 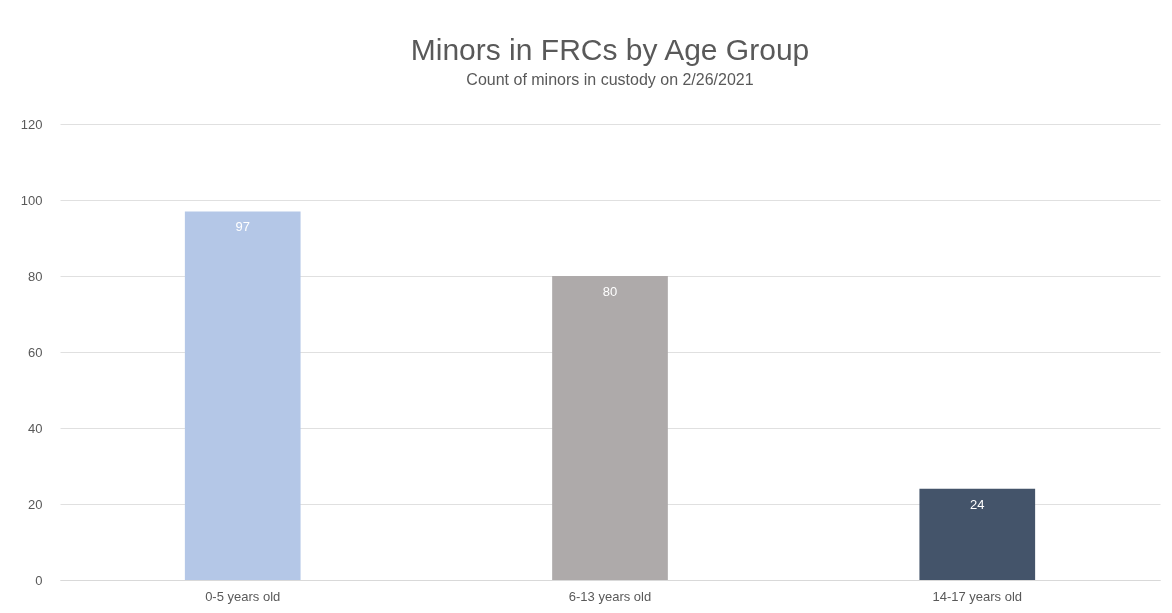 I want to click on x-tick-label: 0-5 years old, so click(x=243, y=596).